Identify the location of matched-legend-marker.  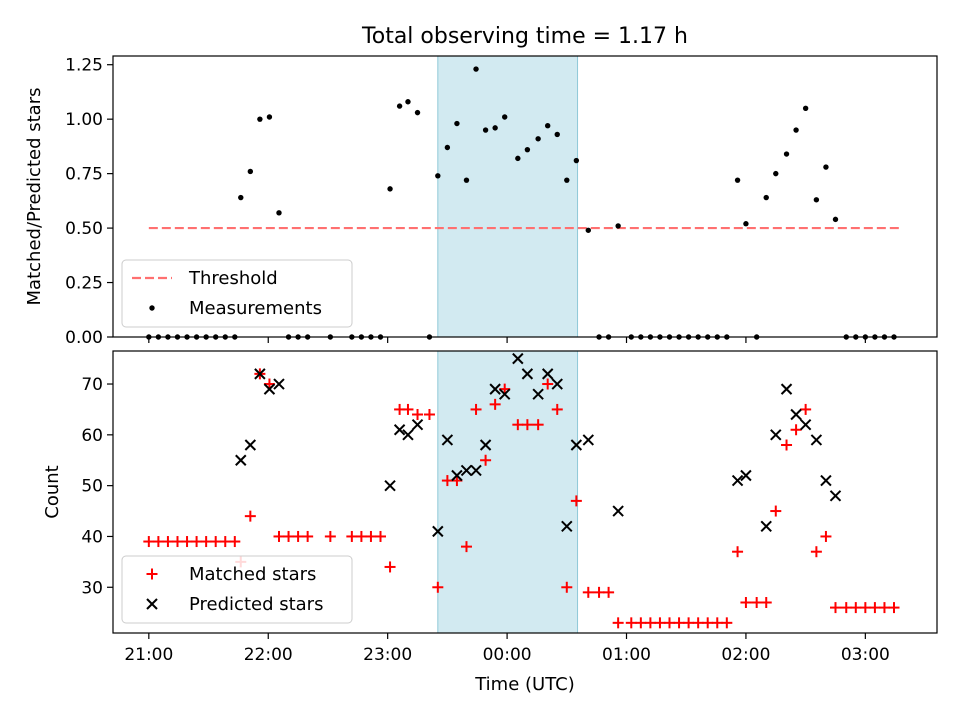
(152, 574).